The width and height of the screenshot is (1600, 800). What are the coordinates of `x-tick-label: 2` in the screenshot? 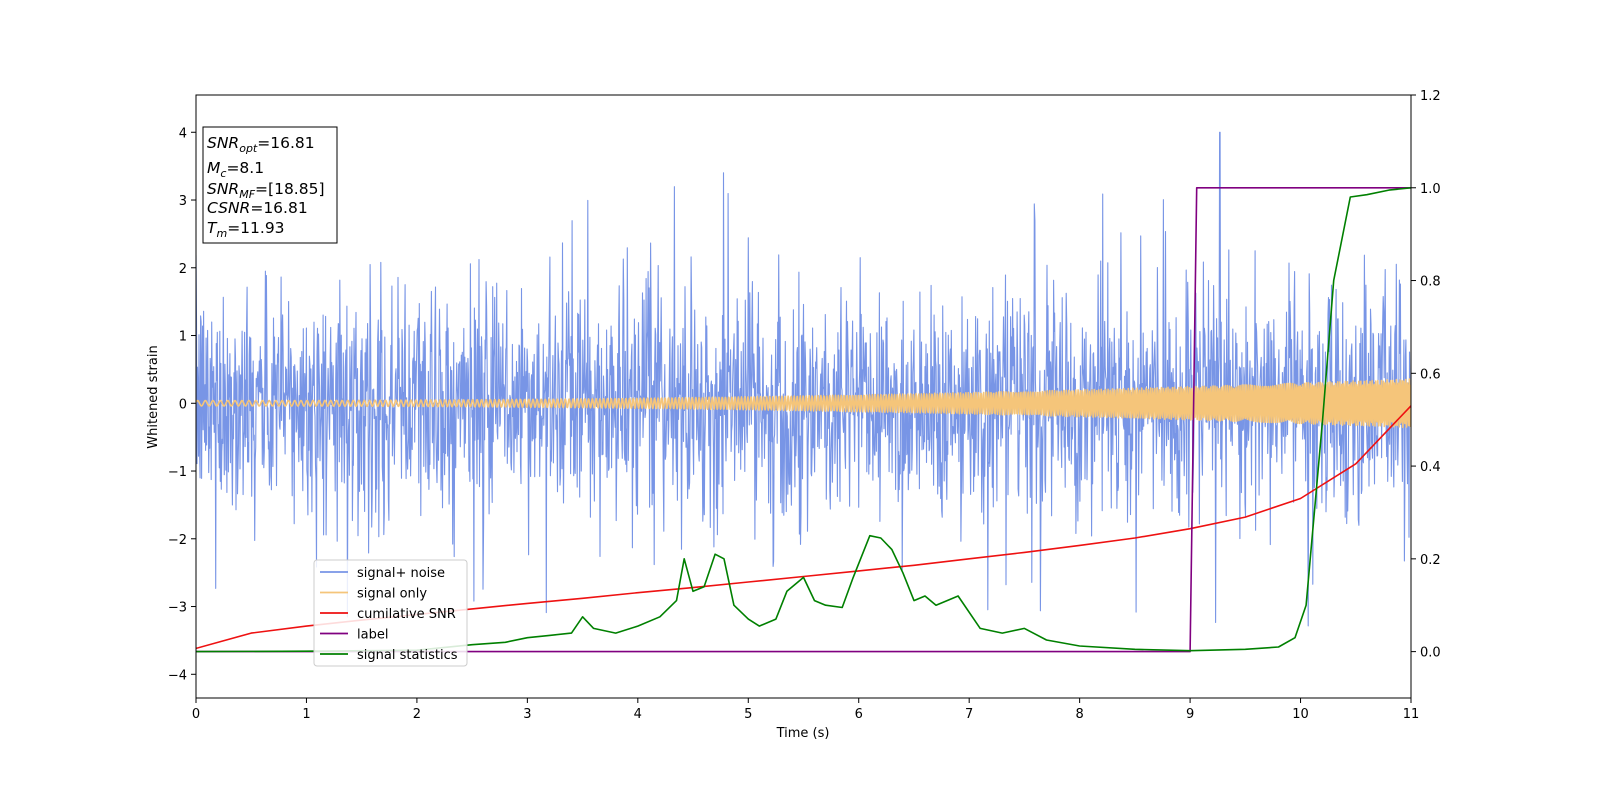 It's located at (417, 714).